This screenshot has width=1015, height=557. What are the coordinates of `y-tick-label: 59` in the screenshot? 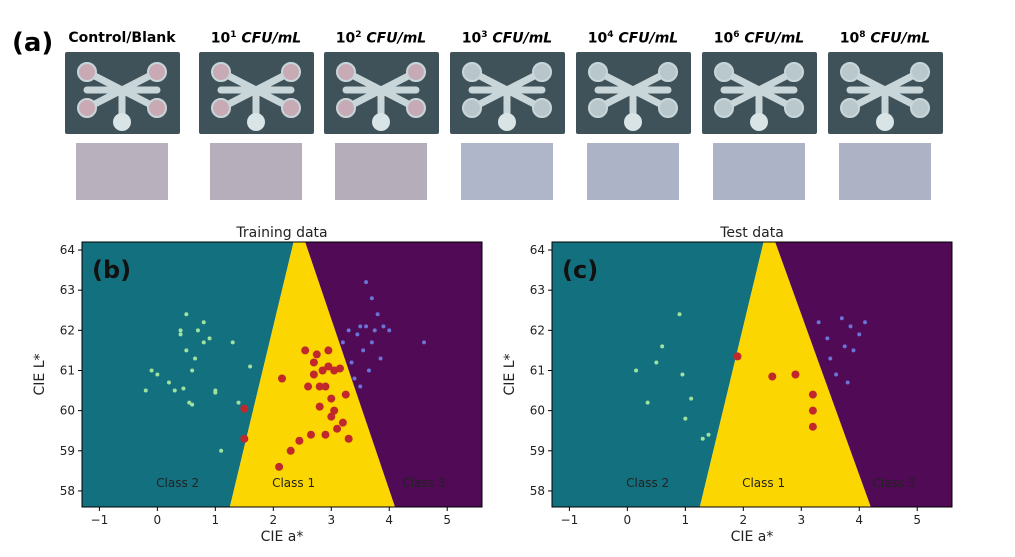 It's located at (537, 451).